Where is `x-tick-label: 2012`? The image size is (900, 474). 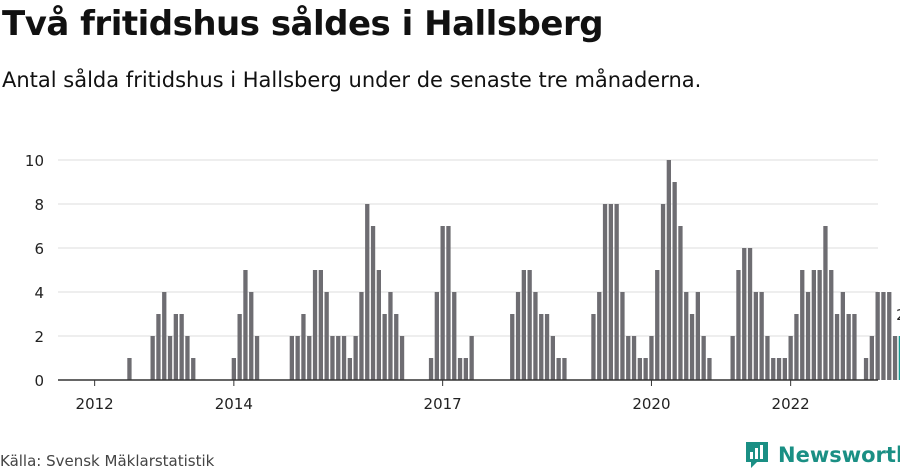 x-tick-label: 2012 is located at coordinates (95, 404).